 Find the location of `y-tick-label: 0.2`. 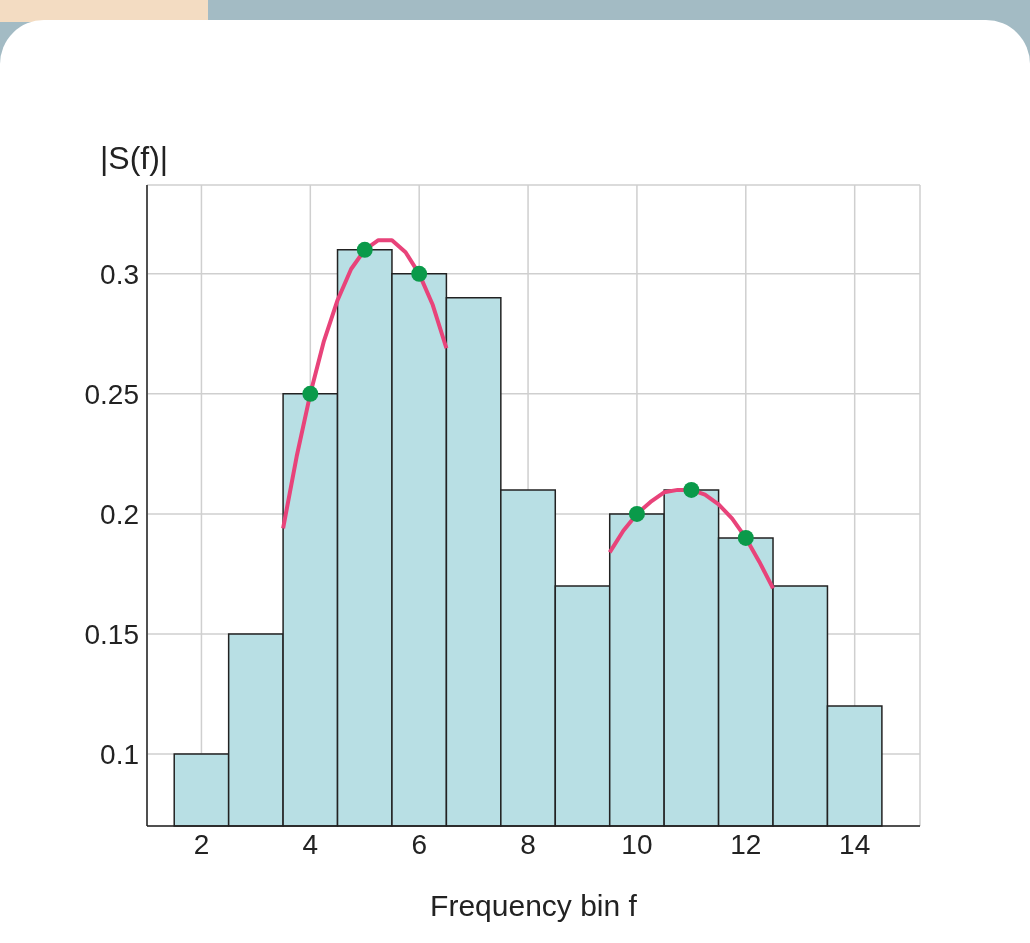

y-tick-label: 0.2 is located at coordinates (119, 514).